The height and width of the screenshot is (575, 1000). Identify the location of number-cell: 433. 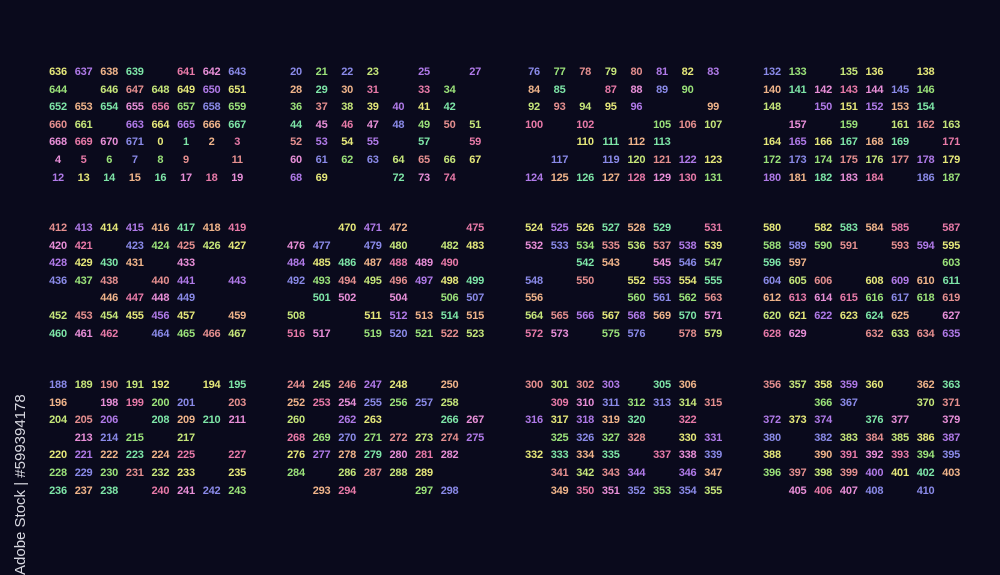
(186, 263).